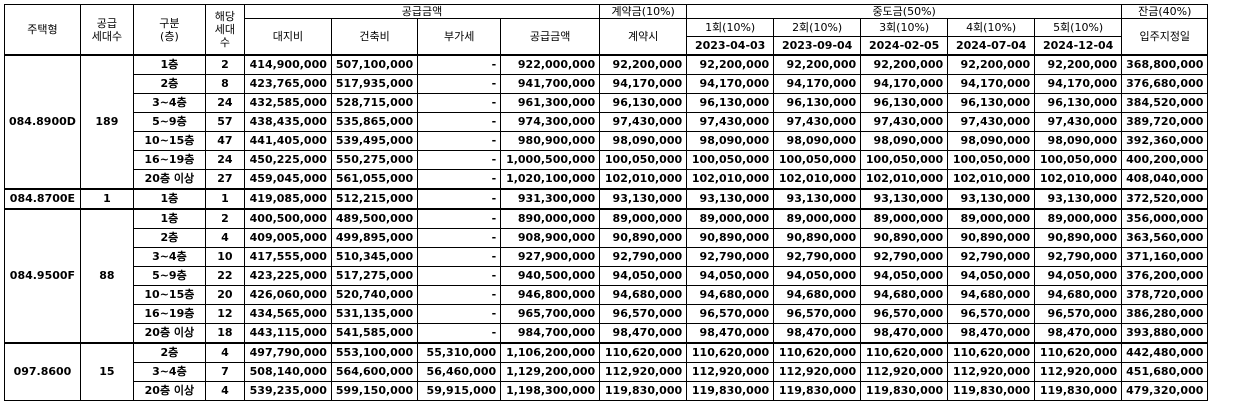 This screenshot has width=1233, height=417. I want to click on header-balance-due: 입주지정일, so click(1165, 37).